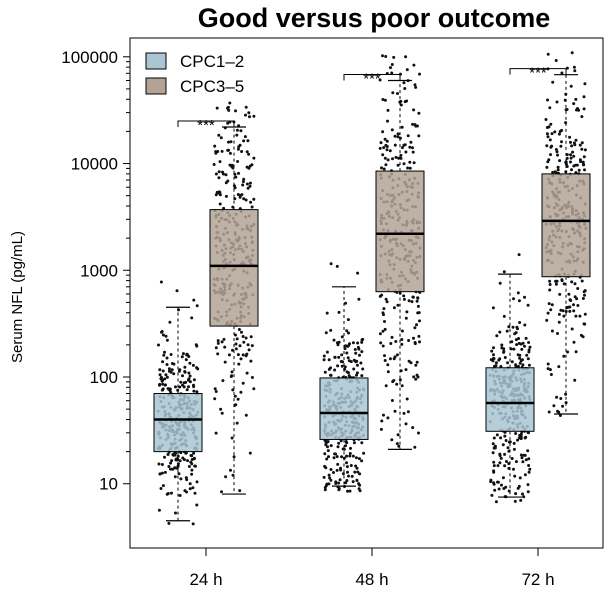 This screenshot has width=605, height=596. I want to click on legend: CPC1–2 CPC3–5, so click(194, 74).